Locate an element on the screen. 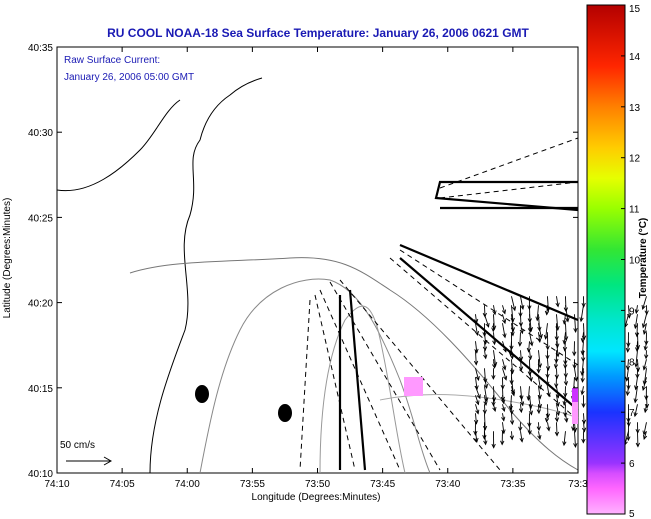 This screenshot has height=519, width=651. radar-sector-outline is located at coordinates (506, 196).